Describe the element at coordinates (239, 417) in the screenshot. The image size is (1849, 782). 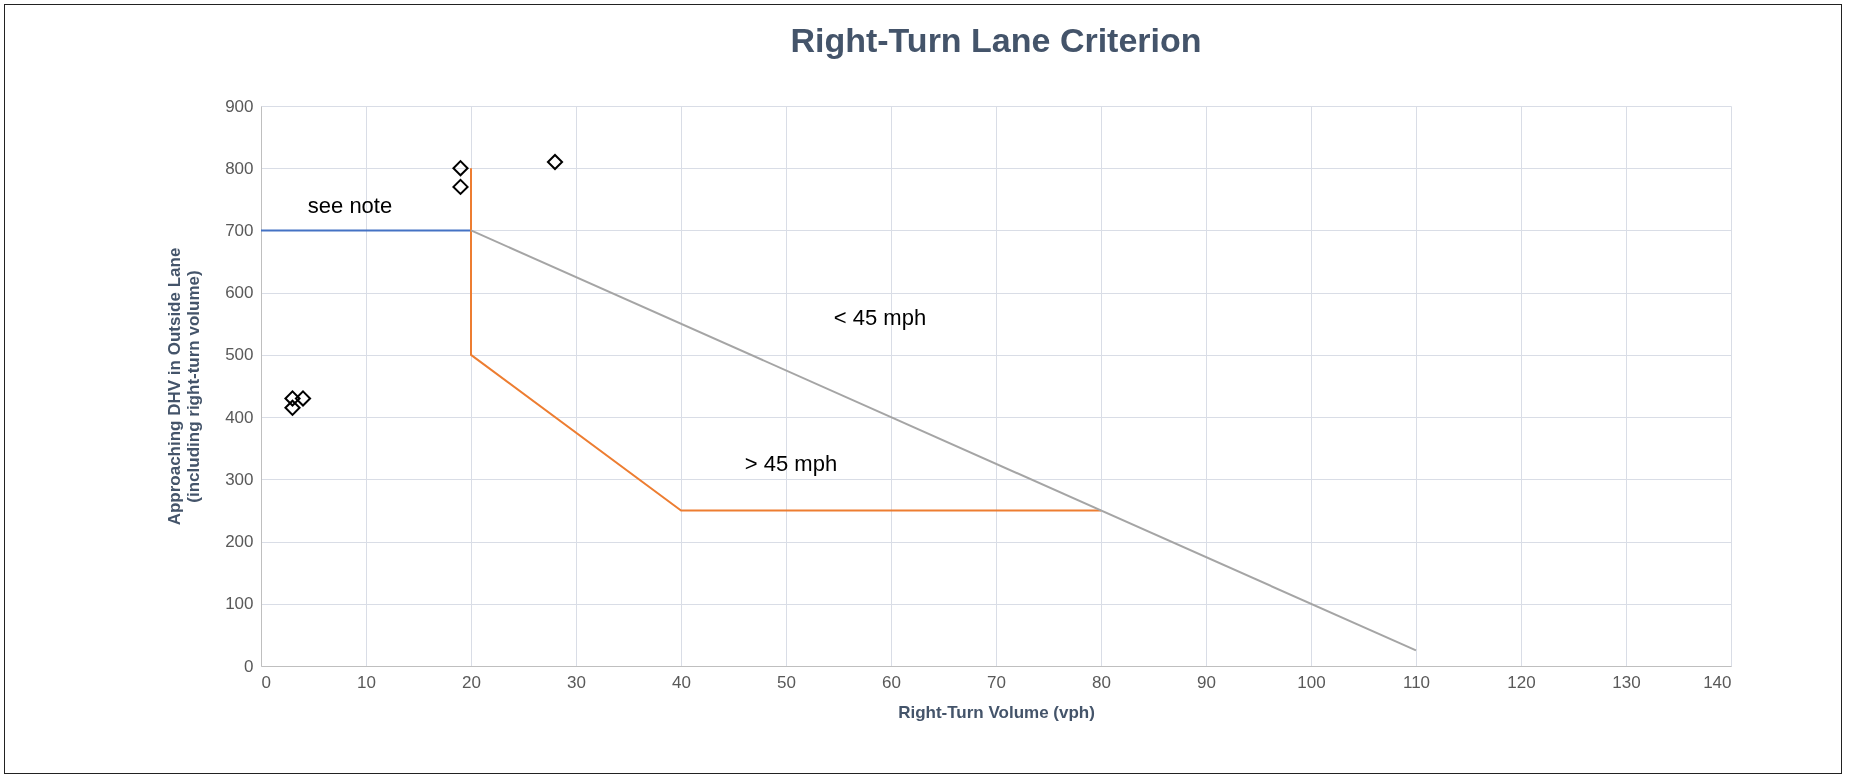
I see `y-tick-label: 400` at that location.